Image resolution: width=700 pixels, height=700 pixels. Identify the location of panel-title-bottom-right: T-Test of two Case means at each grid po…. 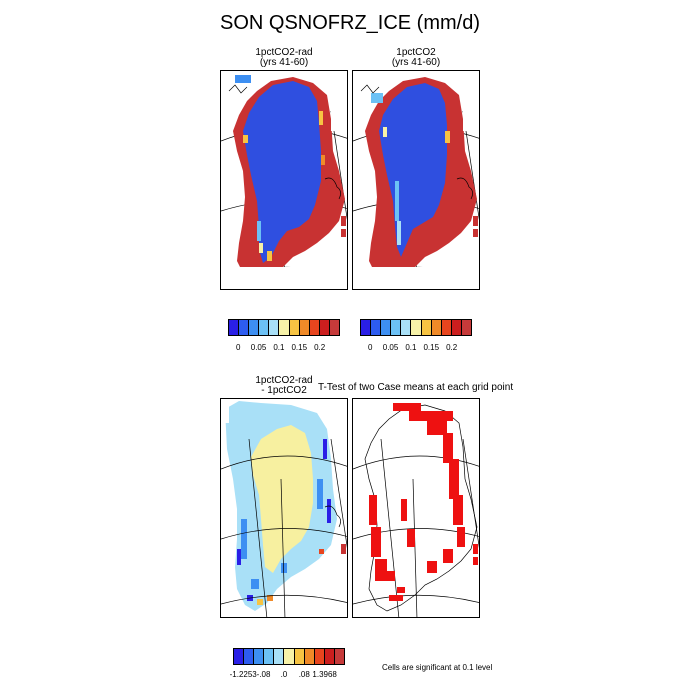
(416, 387).